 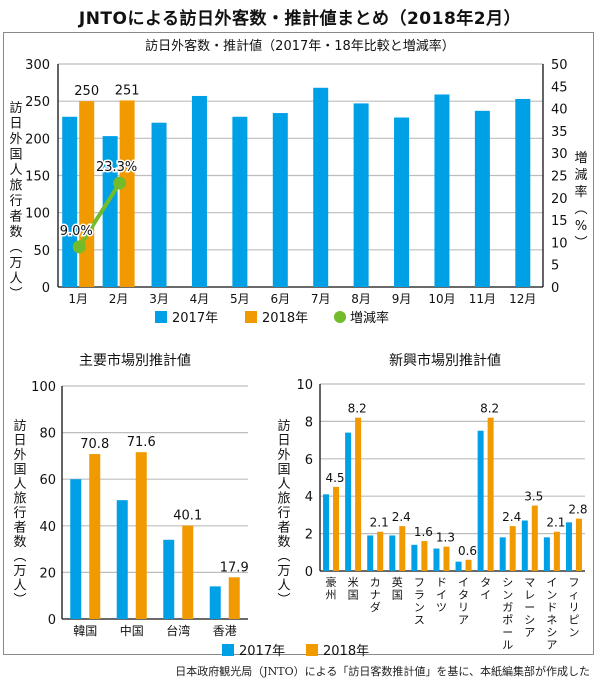 What do you see at coordinates (441, 299) in the screenshot?
I see `x-tick-label: 10月` at bounding box center [441, 299].